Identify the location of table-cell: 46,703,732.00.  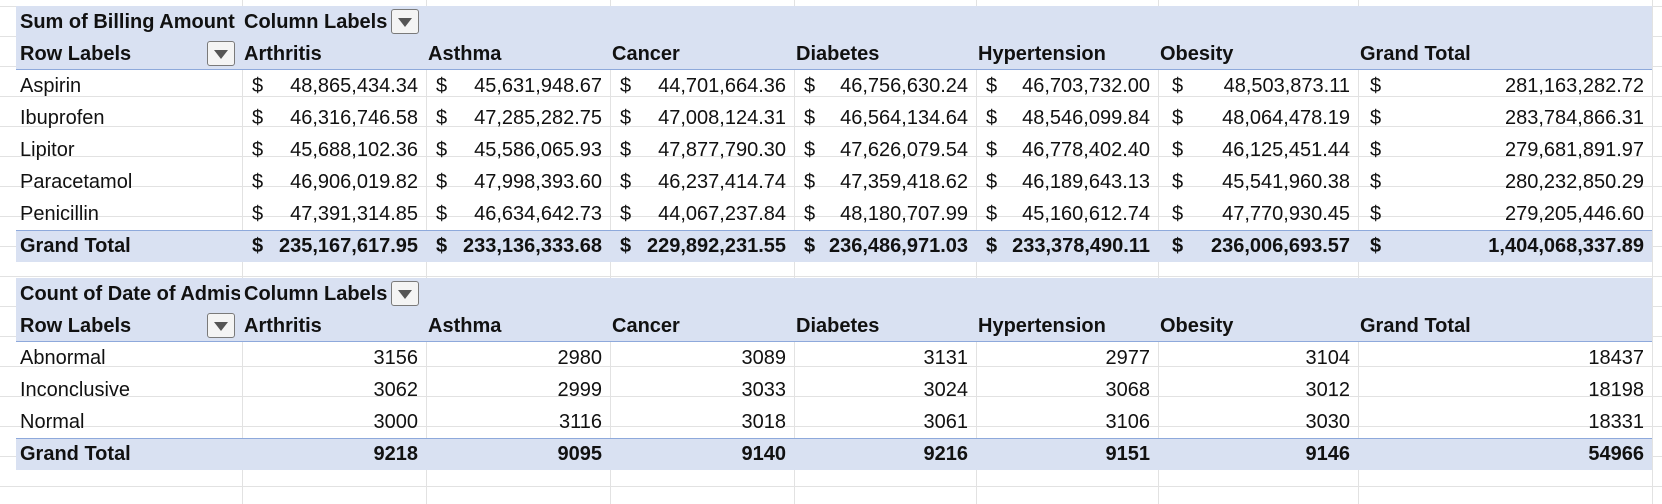
(1086, 86).